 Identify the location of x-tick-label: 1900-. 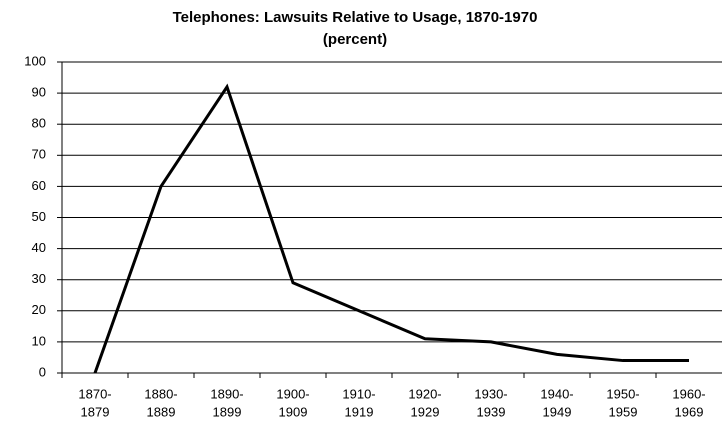
(292, 393).